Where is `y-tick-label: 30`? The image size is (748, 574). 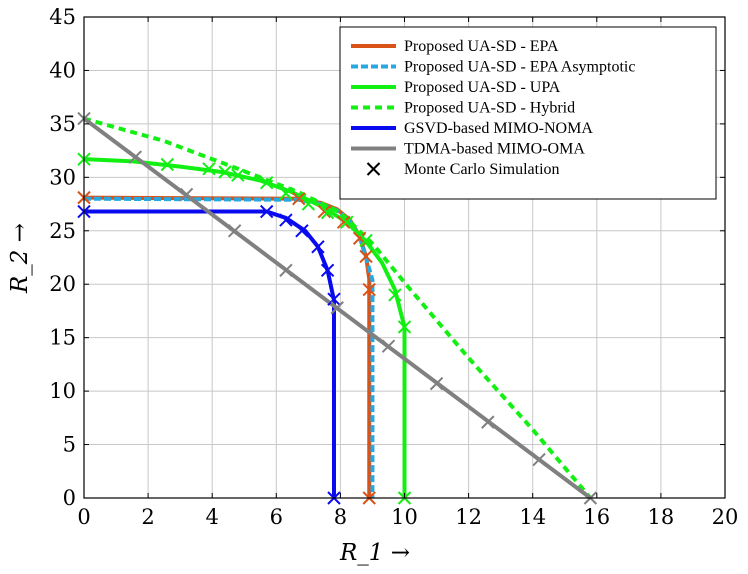
y-tick-label: 30 is located at coordinates (62, 177).